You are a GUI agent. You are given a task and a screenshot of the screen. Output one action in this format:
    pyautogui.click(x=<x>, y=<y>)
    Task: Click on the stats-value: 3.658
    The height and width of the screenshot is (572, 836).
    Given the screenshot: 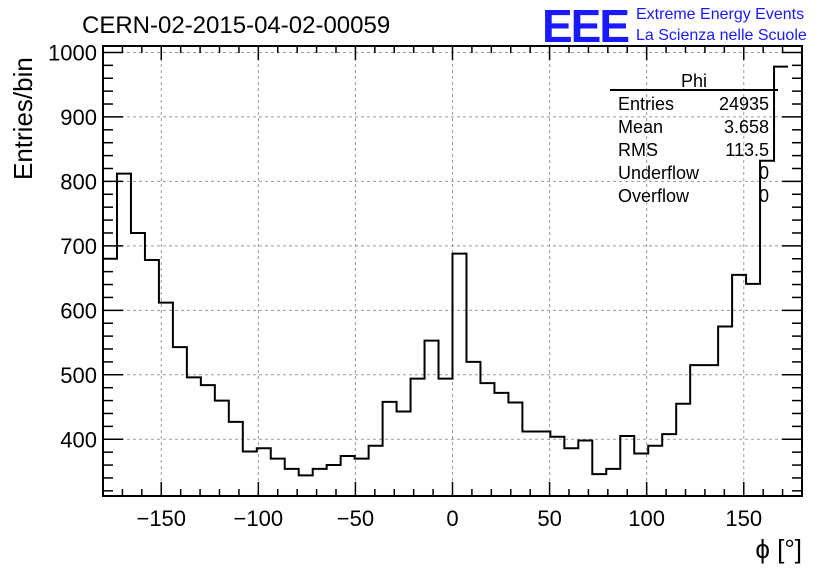 What is the action you would take?
    pyautogui.click(x=746, y=127)
    